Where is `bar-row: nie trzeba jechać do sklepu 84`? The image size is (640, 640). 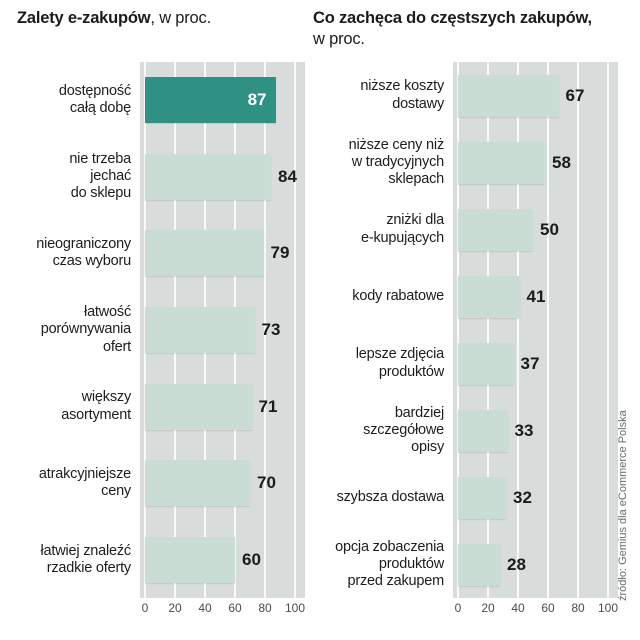 bar-row: nie trzeba jechać do sklepu 84 is located at coordinates (152, 177).